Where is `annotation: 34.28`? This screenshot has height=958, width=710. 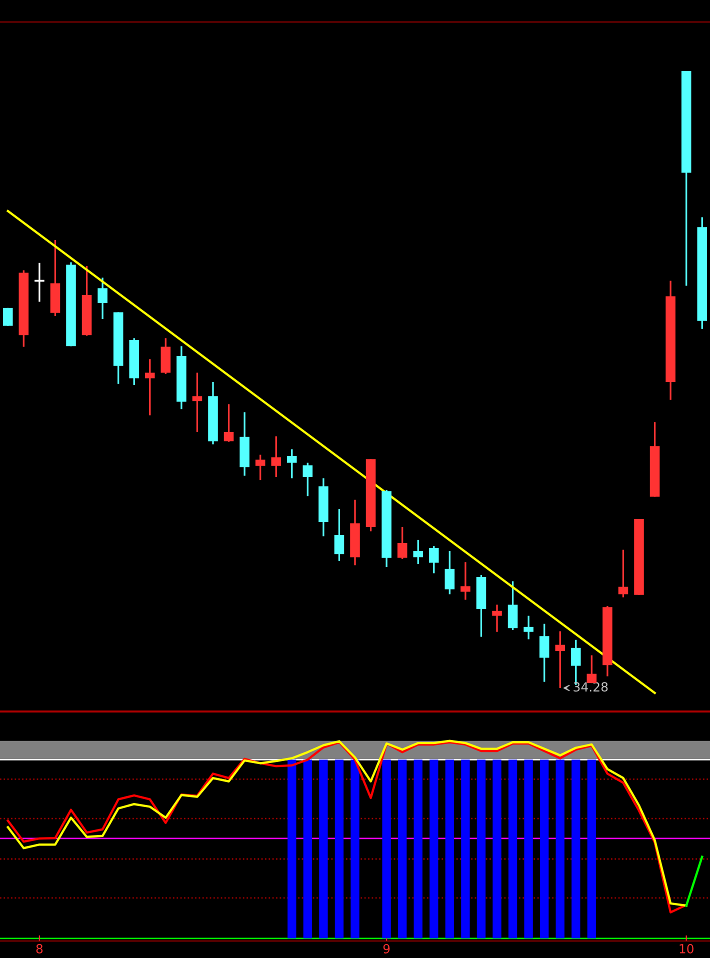
annotation: 34.28 is located at coordinates (591, 687).